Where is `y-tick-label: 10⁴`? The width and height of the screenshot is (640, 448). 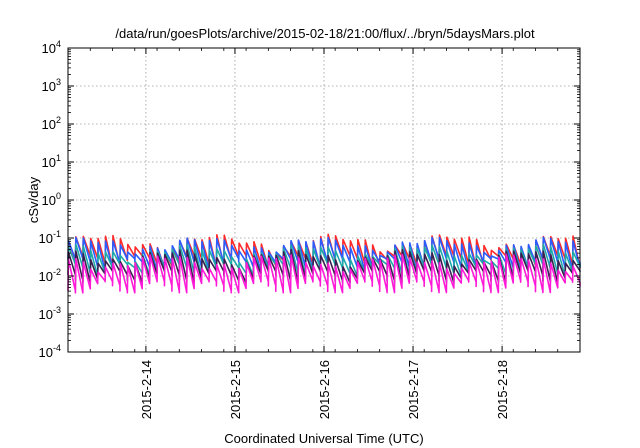
y-tick-label: 10⁴ is located at coordinates (51, 47).